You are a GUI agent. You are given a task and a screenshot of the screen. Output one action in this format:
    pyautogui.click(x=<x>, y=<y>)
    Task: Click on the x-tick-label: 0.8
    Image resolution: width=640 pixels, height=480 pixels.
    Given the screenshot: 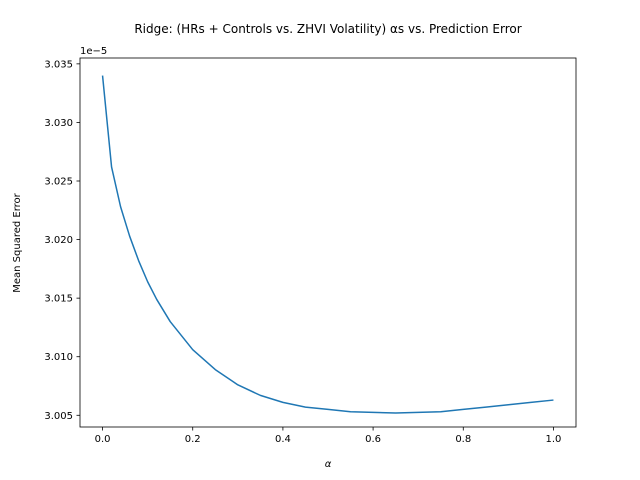 What is the action you would take?
    pyautogui.click(x=463, y=439)
    